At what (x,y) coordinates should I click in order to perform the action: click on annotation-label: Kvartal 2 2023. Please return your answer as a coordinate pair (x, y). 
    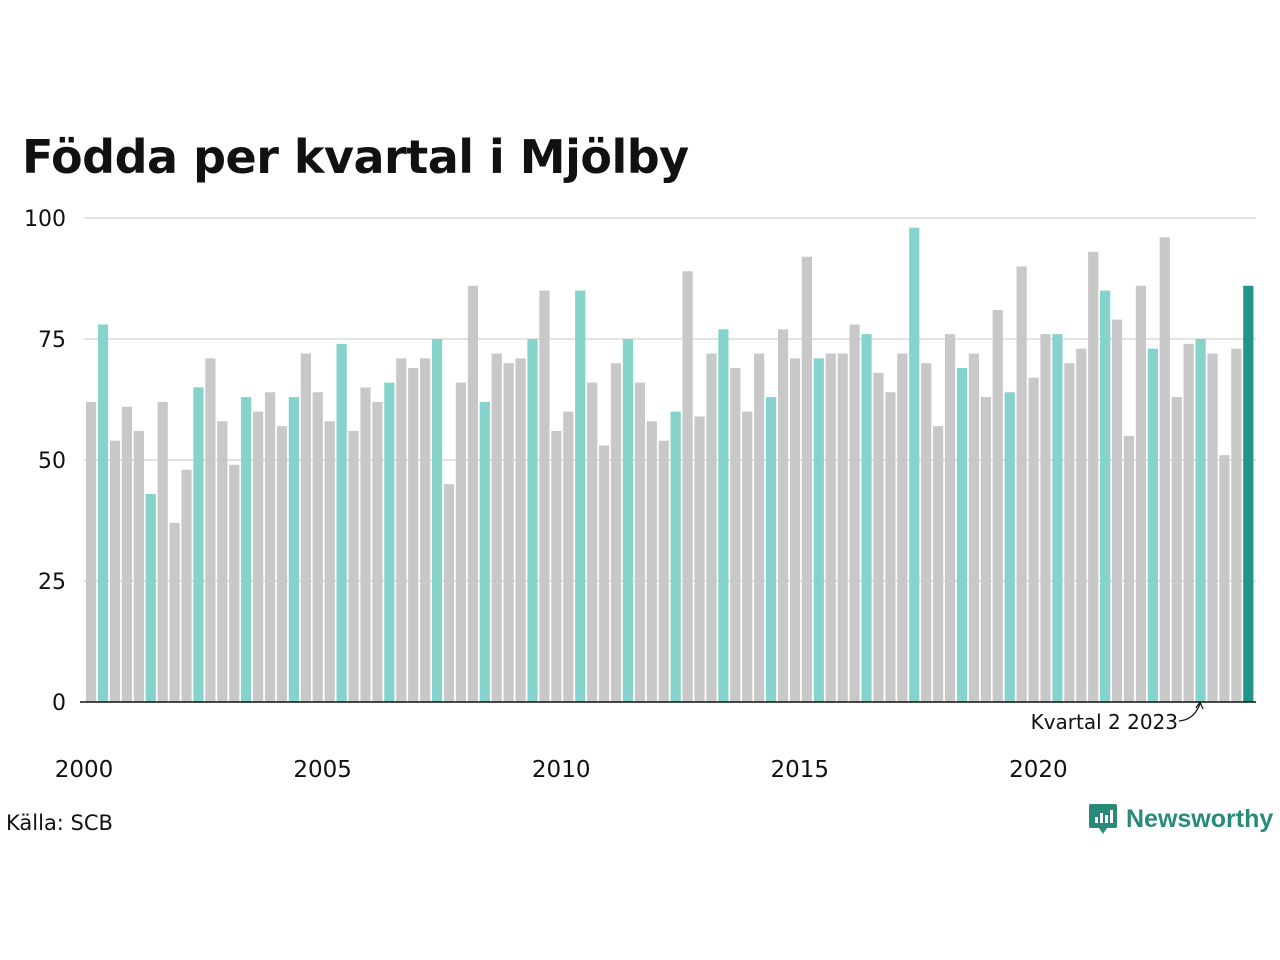
    Looking at the image, I should click on (1104, 722).